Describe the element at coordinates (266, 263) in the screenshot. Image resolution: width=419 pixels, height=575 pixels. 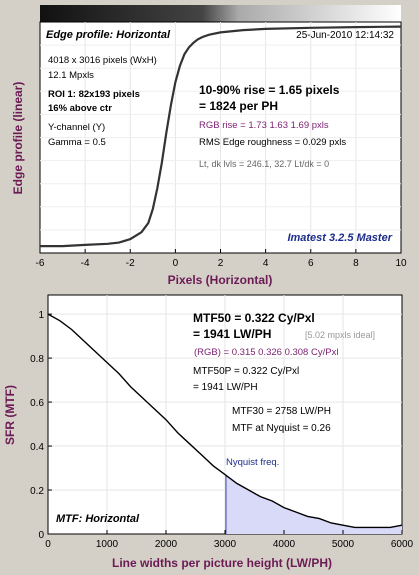
I see `edge-tick-label: 4` at that location.